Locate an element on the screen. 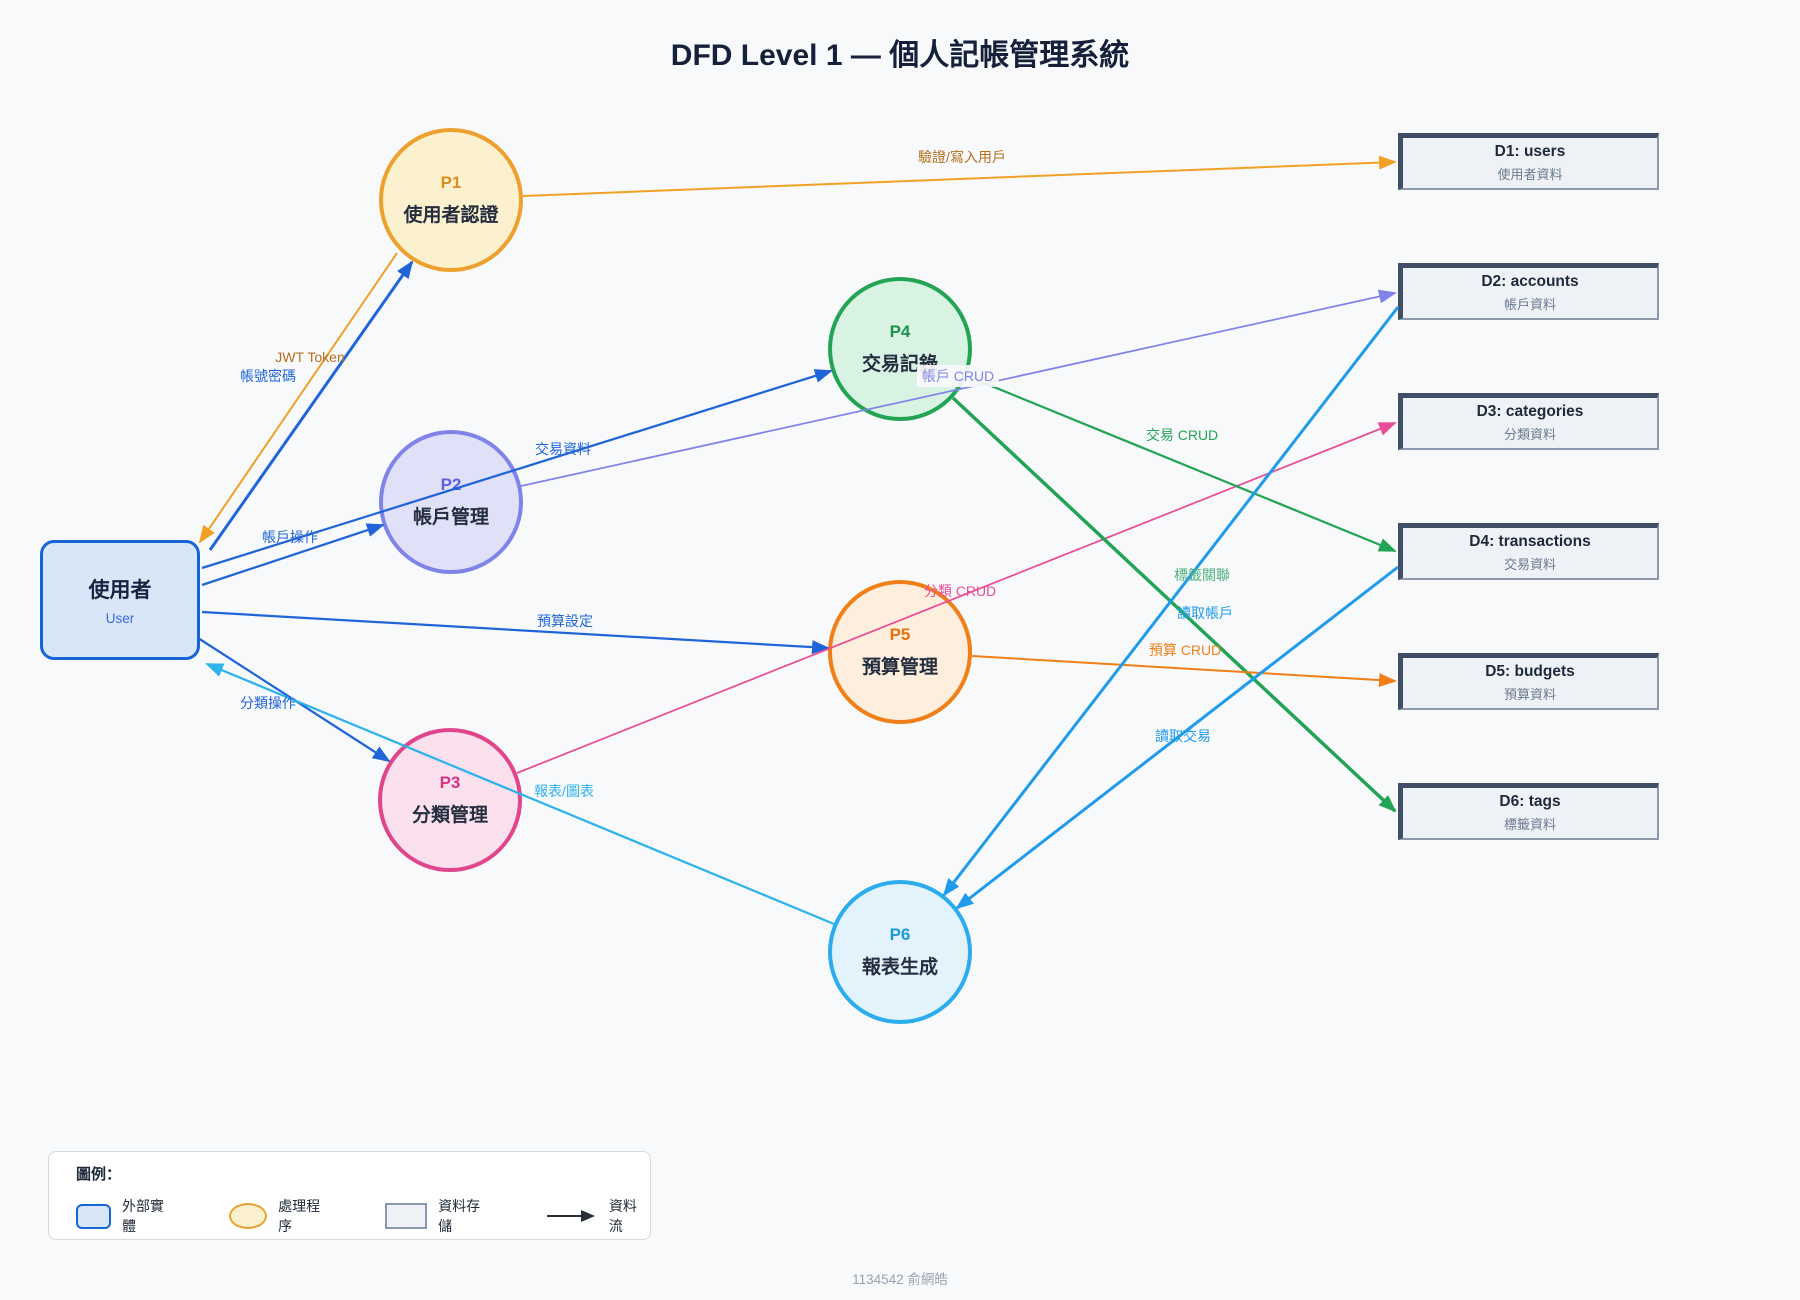  process-p5: P5 預算管理 is located at coordinates (900, 652).